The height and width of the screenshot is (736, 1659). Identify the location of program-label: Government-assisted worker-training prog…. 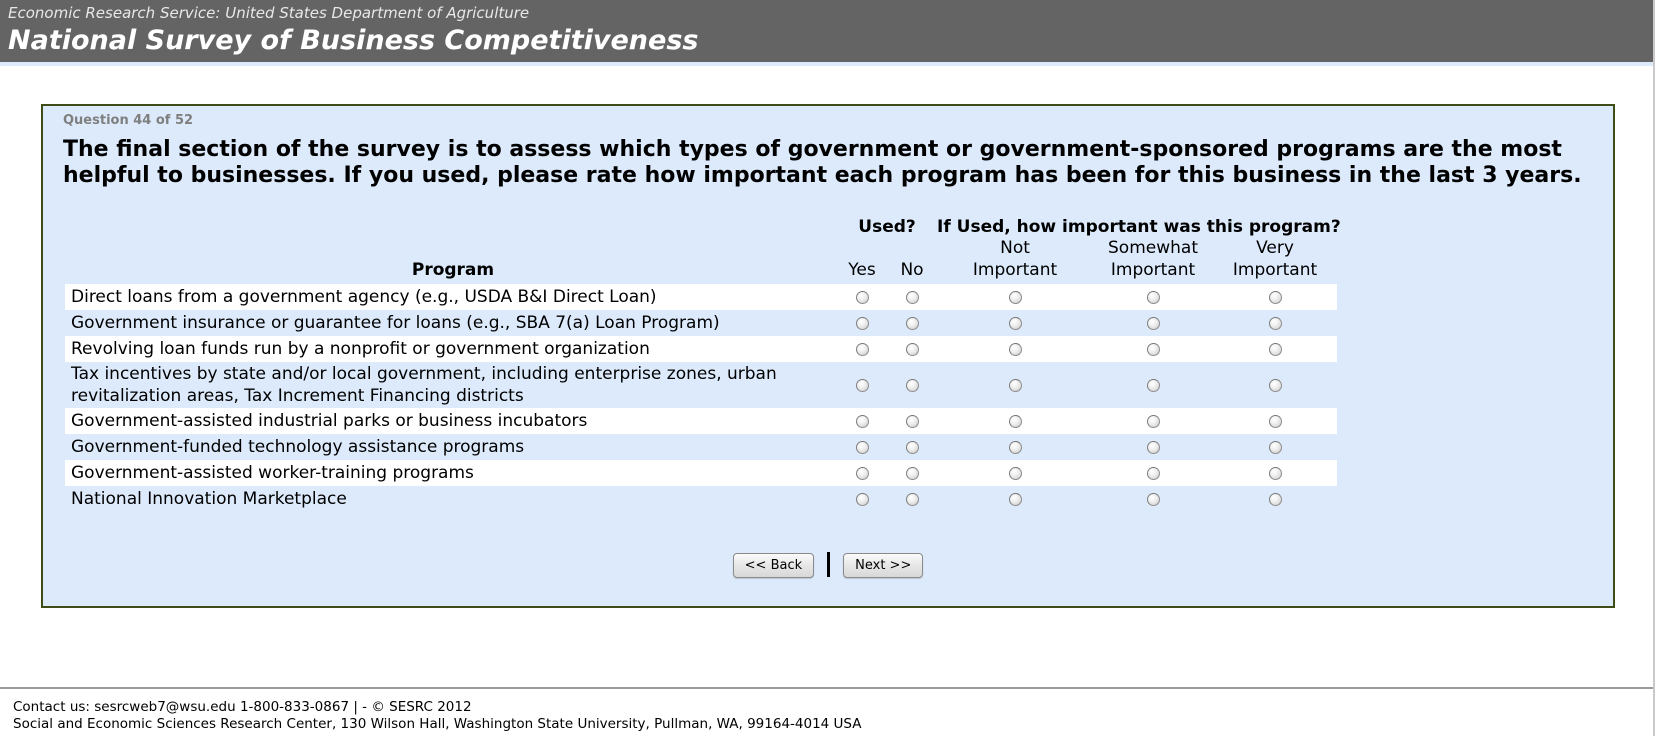
(272, 473).